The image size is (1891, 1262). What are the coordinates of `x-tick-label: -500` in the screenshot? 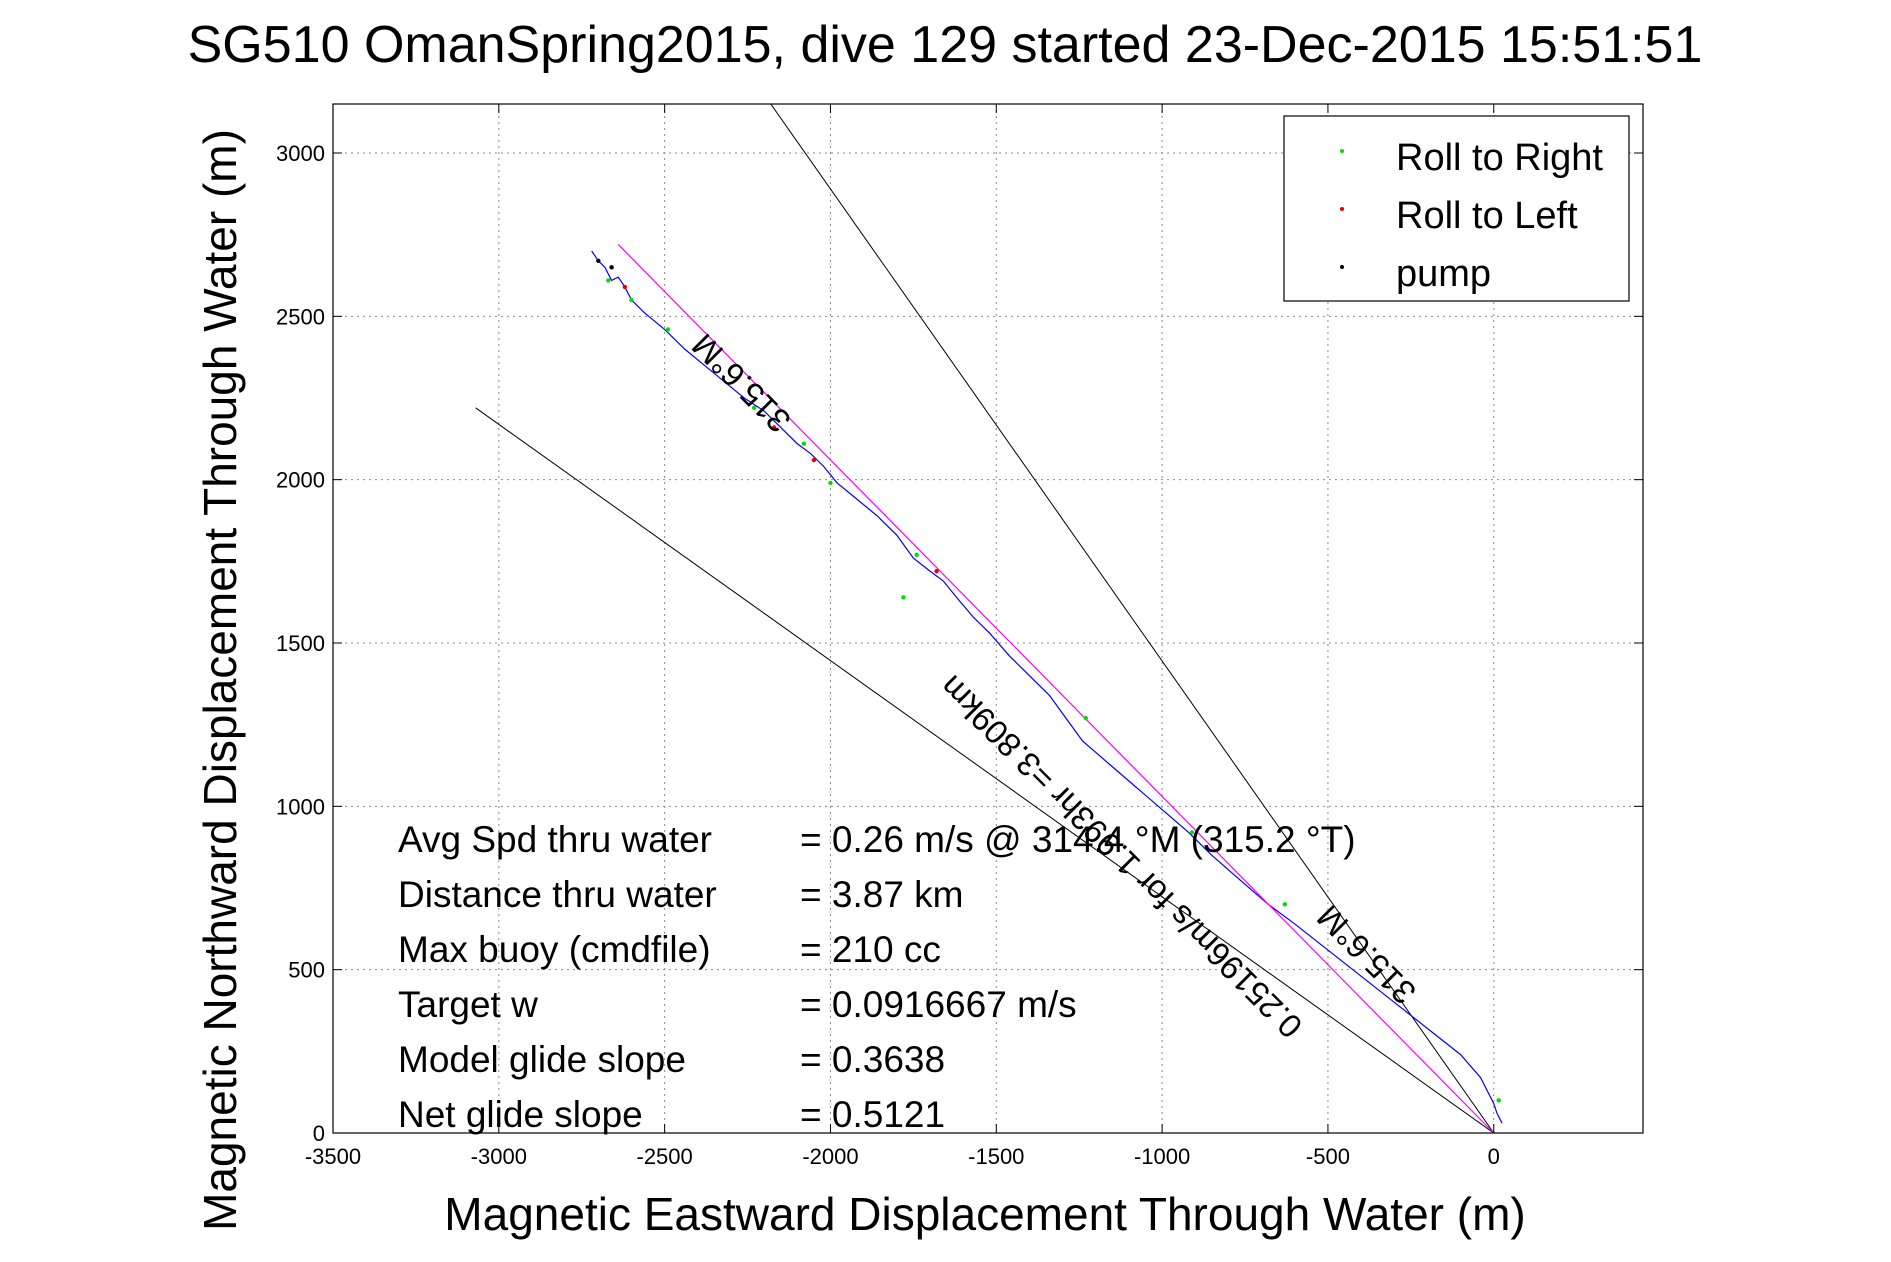 It's located at (1328, 1156).